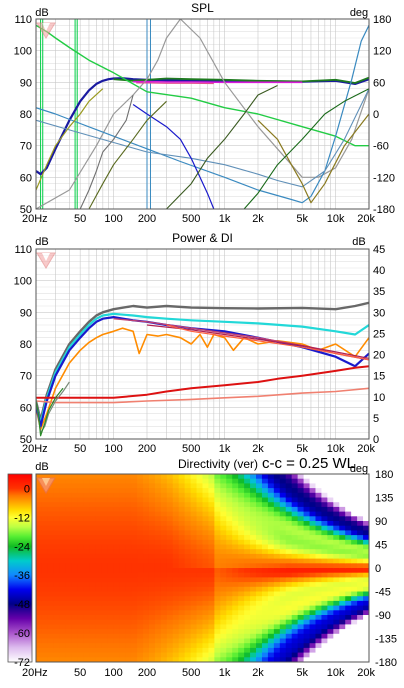  Describe the element at coordinates (376, 115) in the screenshot. I see `y-tick-label-right: 0` at that location.